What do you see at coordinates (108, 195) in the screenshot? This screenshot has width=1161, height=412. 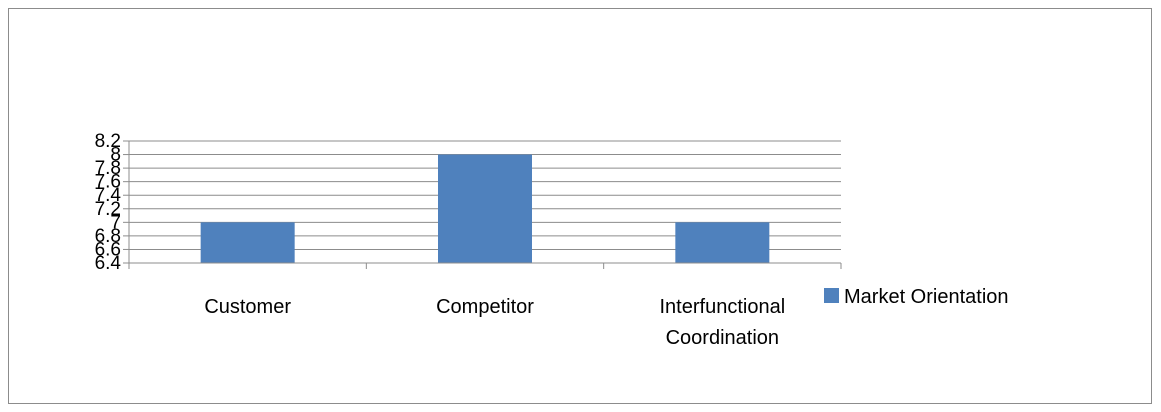 I see `y-tick-label: 7.4` at bounding box center [108, 195].